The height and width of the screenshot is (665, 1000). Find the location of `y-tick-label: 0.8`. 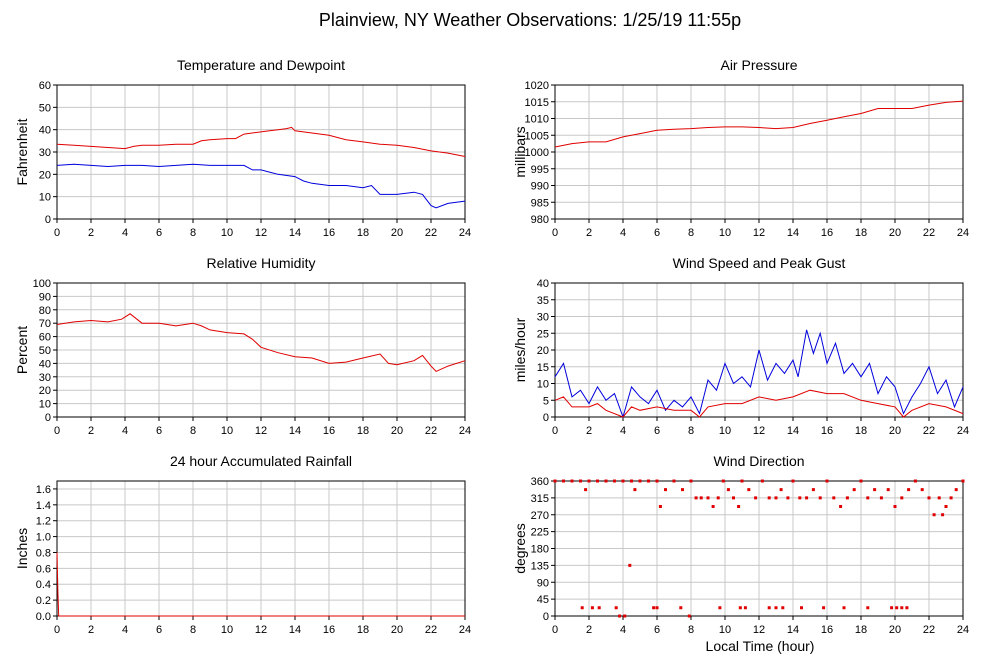

y-tick-label: 0.8 is located at coordinates (43, 553).